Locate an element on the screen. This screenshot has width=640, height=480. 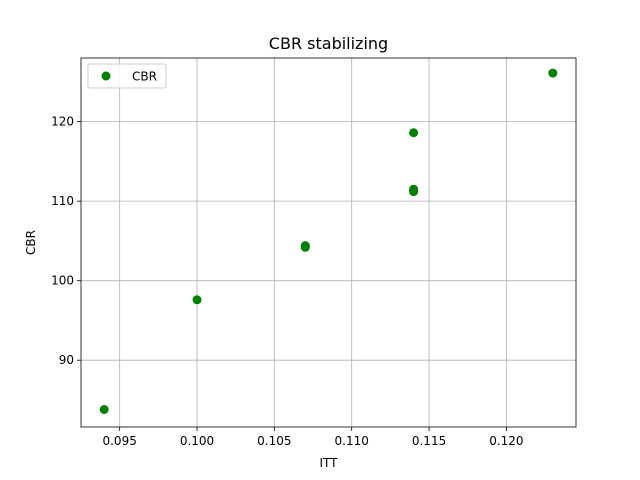
legend-box is located at coordinates (127, 76).